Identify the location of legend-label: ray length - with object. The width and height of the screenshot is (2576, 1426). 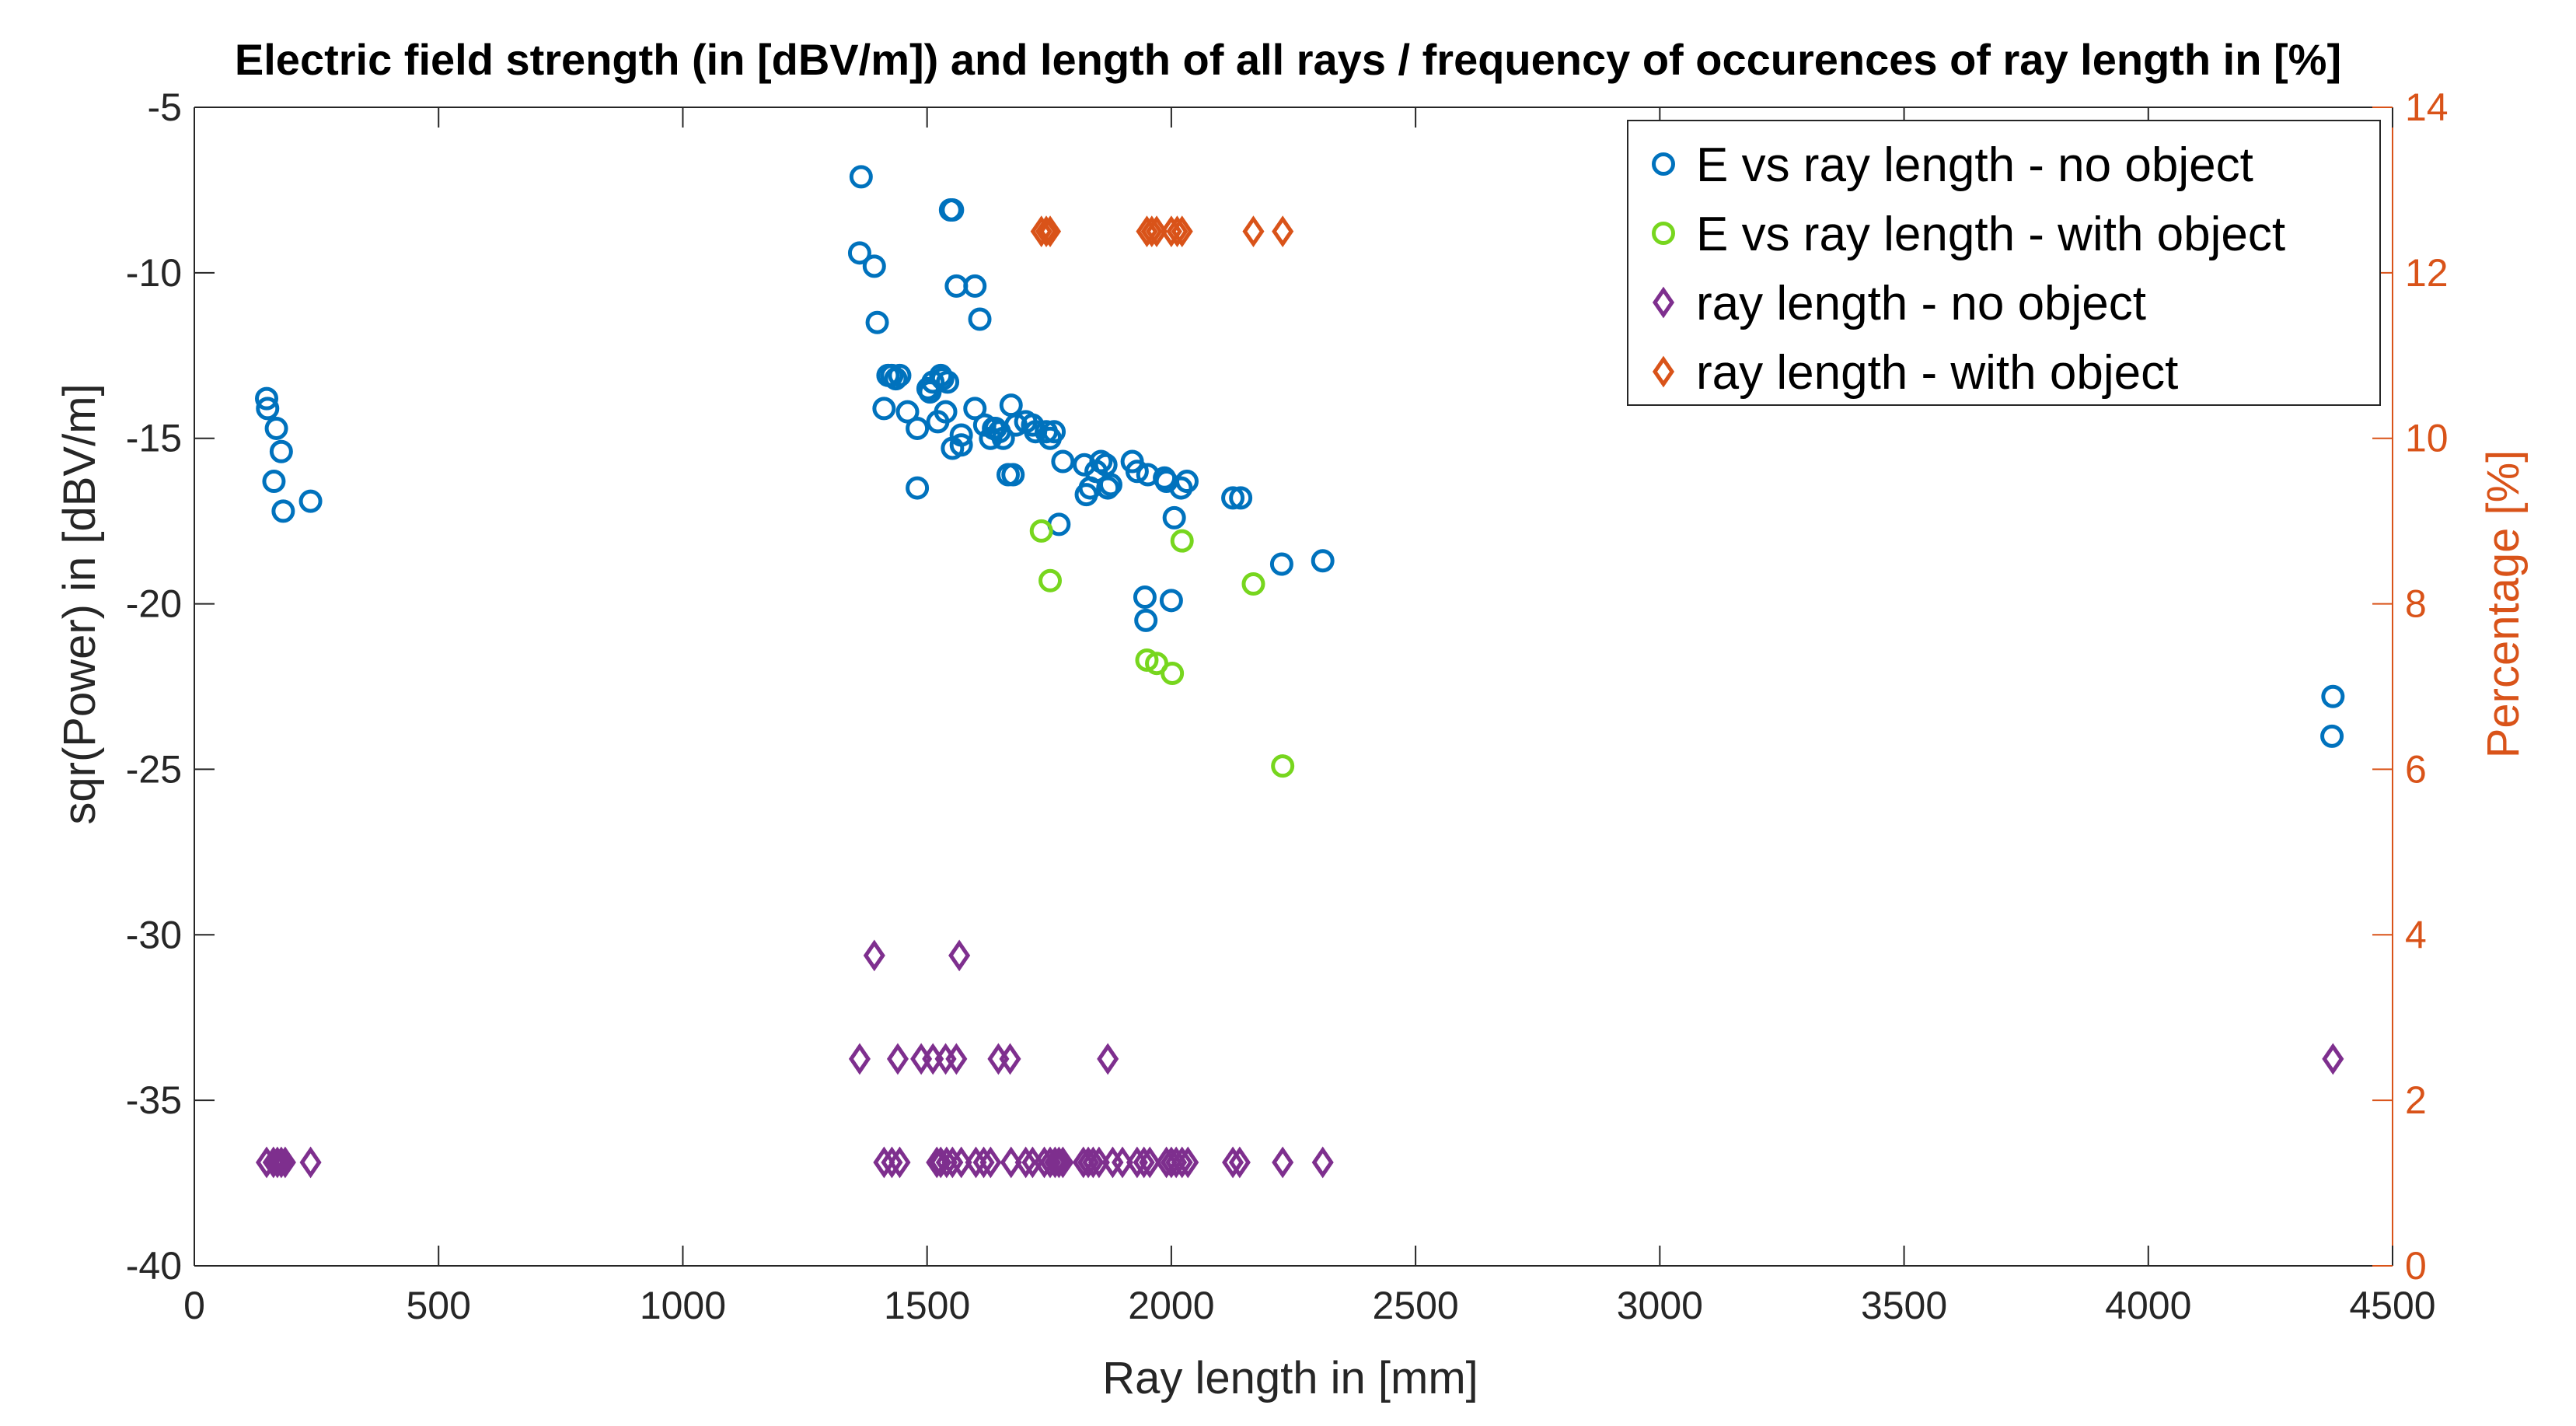
(1937, 373).